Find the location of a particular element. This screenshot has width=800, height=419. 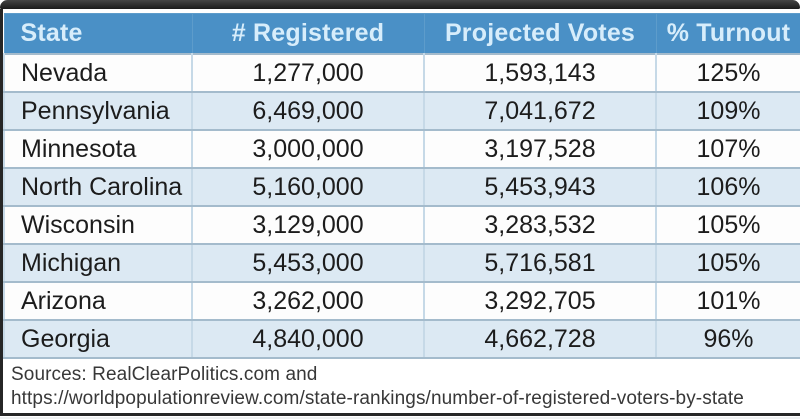

cell-projected-votes: 7,041,672 is located at coordinates (540, 111).